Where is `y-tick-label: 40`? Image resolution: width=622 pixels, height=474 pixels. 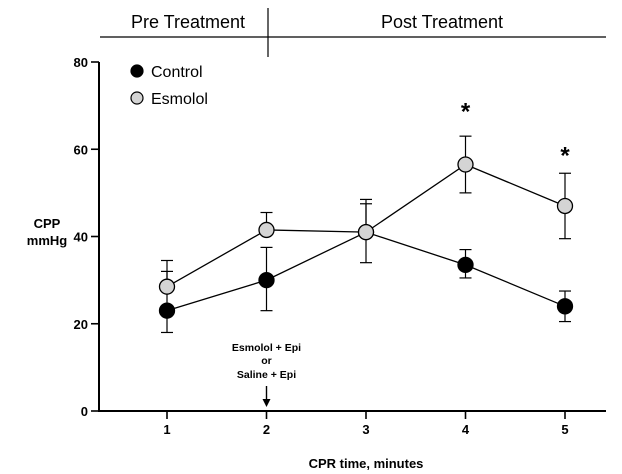 y-tick-label: 40 is located at coordinates (81, 237).